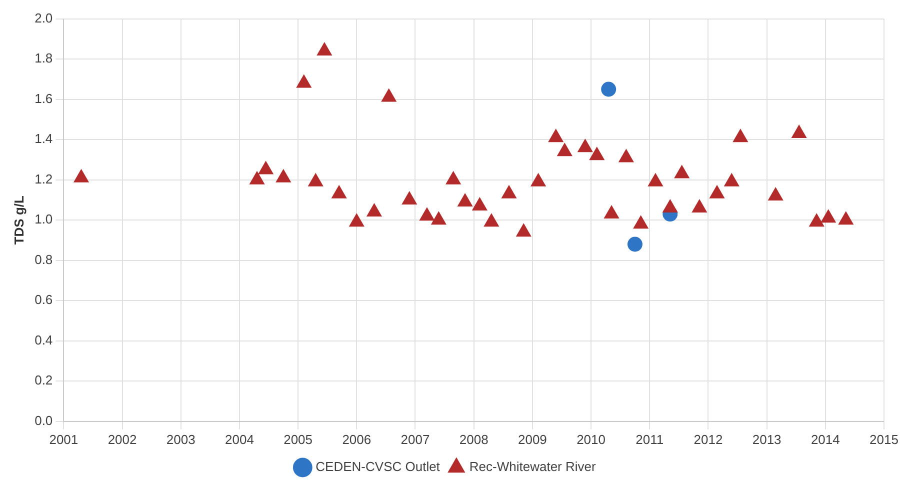  I want to click on y-tick-label: 1.2, so click(43, 178).